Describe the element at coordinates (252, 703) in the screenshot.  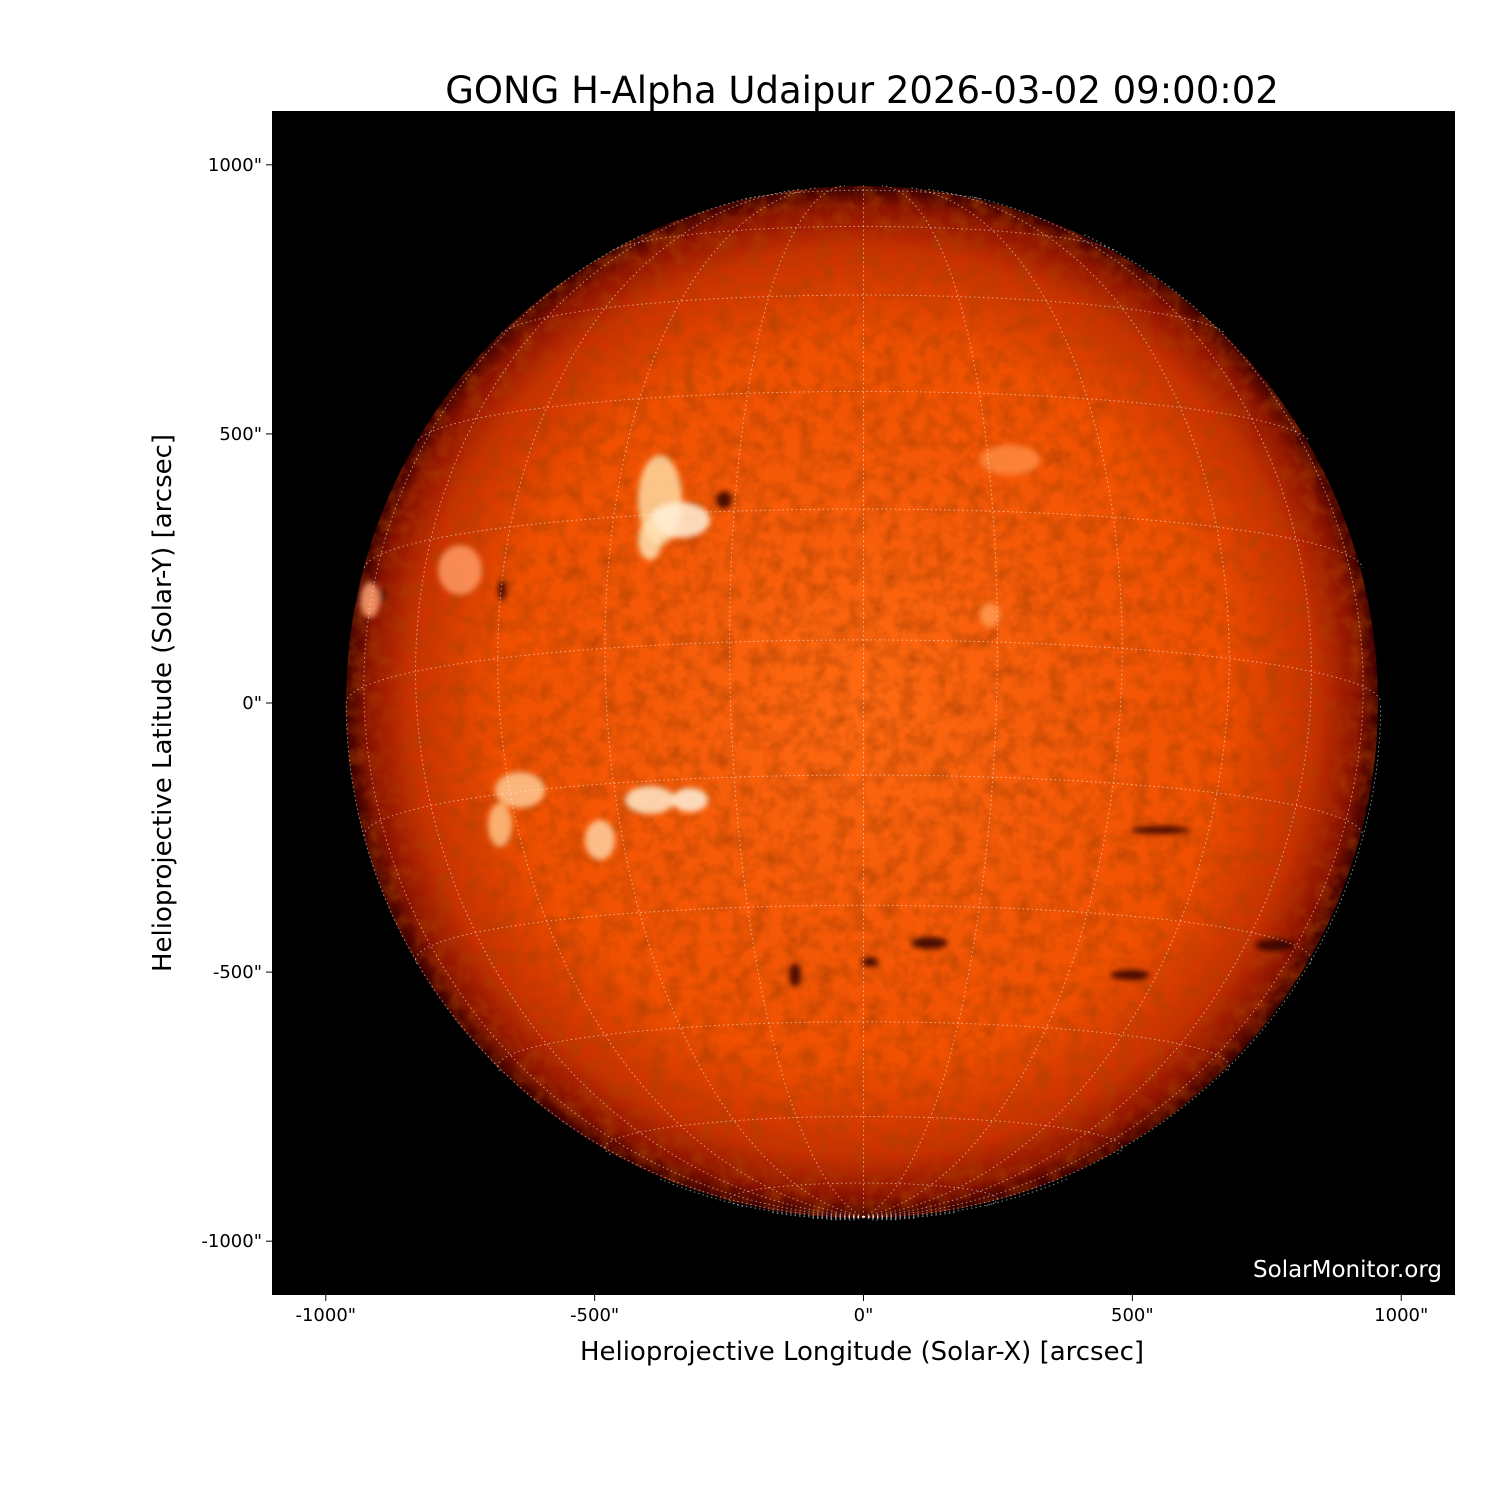
I see `y-tick-label: 0"` at that location.